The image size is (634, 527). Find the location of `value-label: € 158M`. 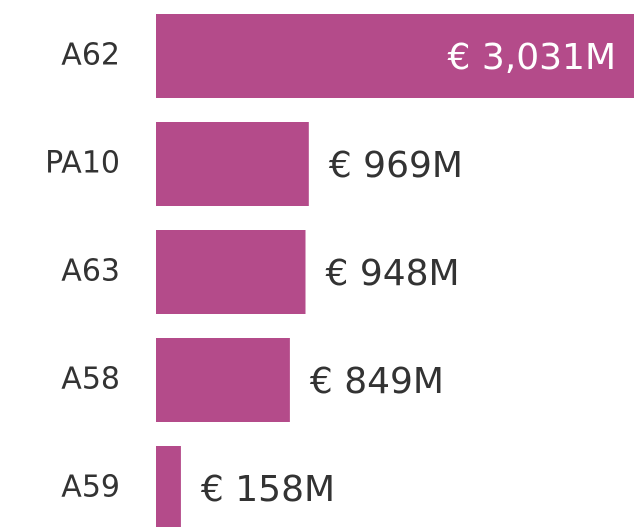

value-label: € 158M is located at coordinates (268, 489).